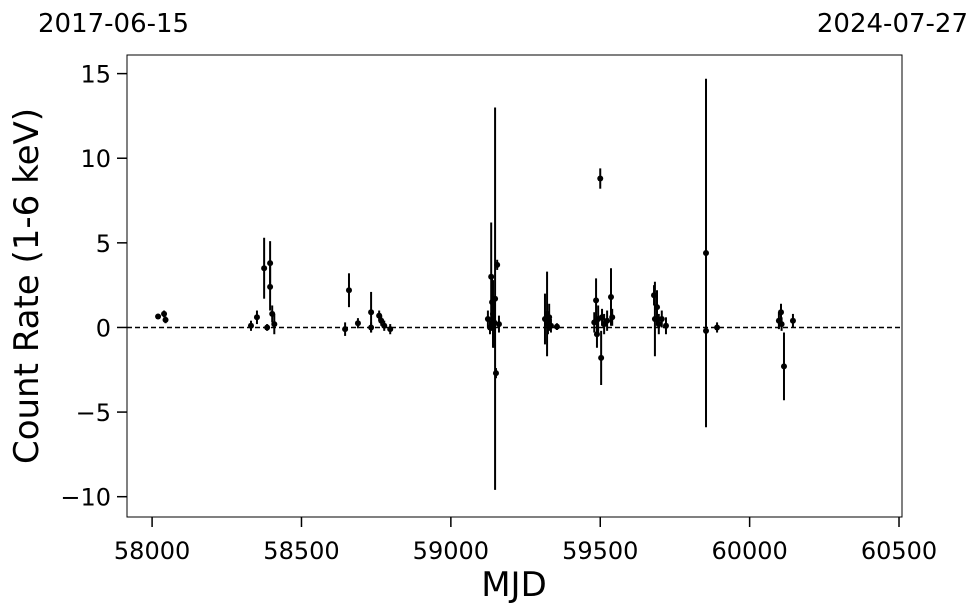 The image size is (980, 613). I want to click on x-tick-label: 59500, so click(600, 551).